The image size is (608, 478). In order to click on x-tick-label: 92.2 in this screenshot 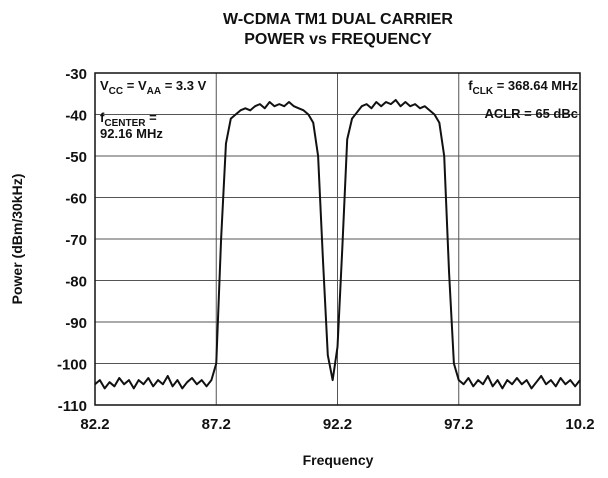, I will do `click(337, 424)`.